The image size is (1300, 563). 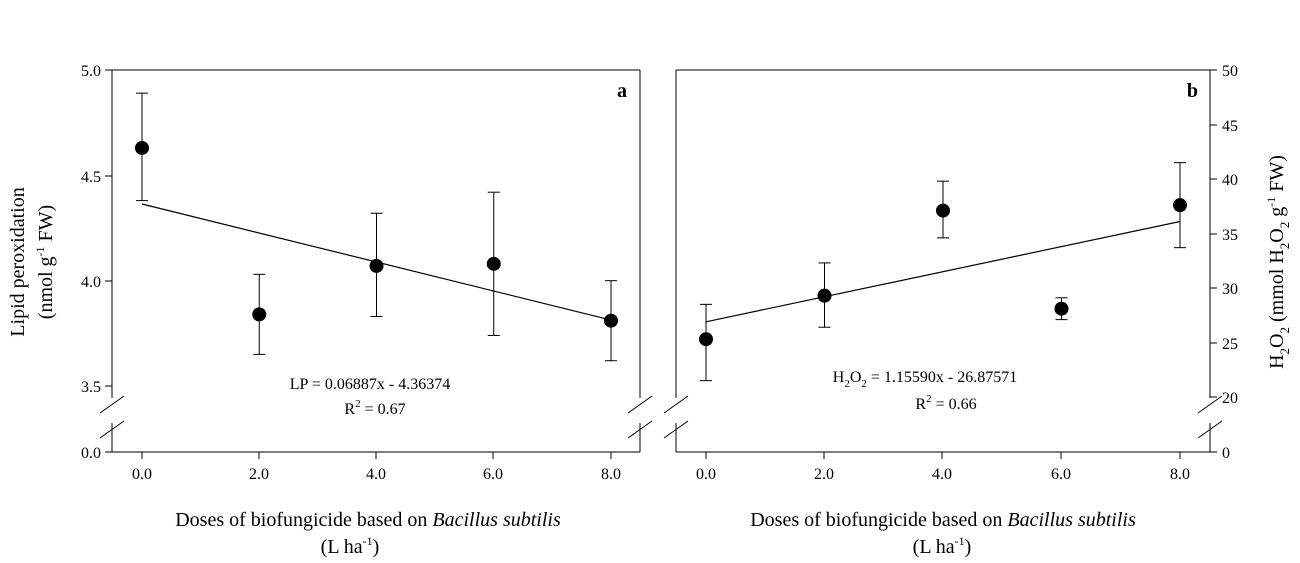 What do you see at coordinates (32, 261) in the screenshot?
I see `panel-a-y-axis-title: Lipid peroxidation (nmol g-1 FW)` at bounding box center [32, 261].